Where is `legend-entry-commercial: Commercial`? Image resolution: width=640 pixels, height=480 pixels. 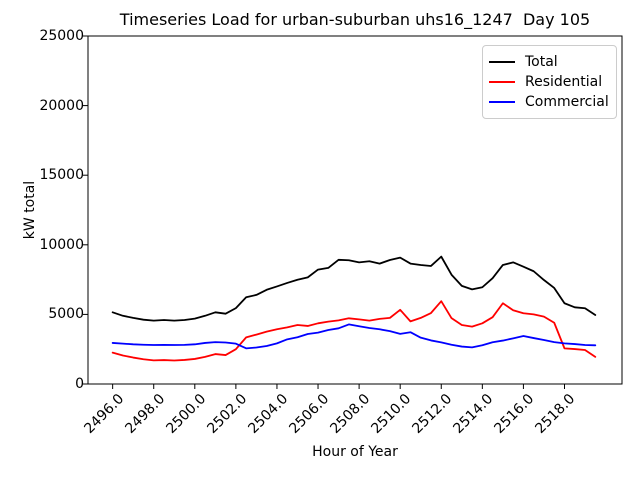 legend-entry-commercial: Commercial is located at coordinates (549, 102).